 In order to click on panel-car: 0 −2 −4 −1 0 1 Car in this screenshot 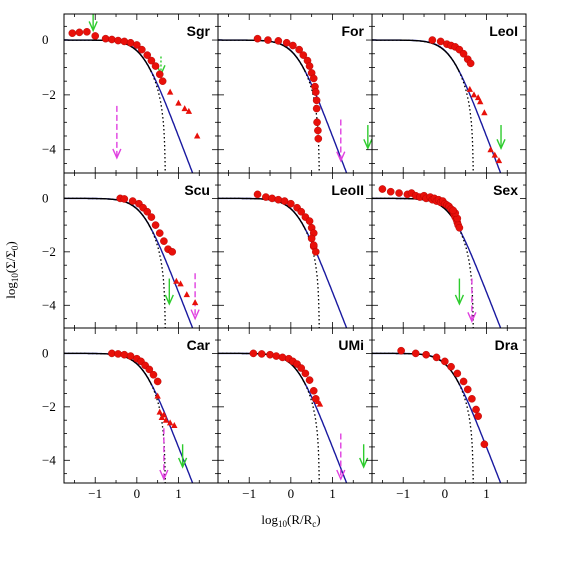, I will do `click(130, 414)`.